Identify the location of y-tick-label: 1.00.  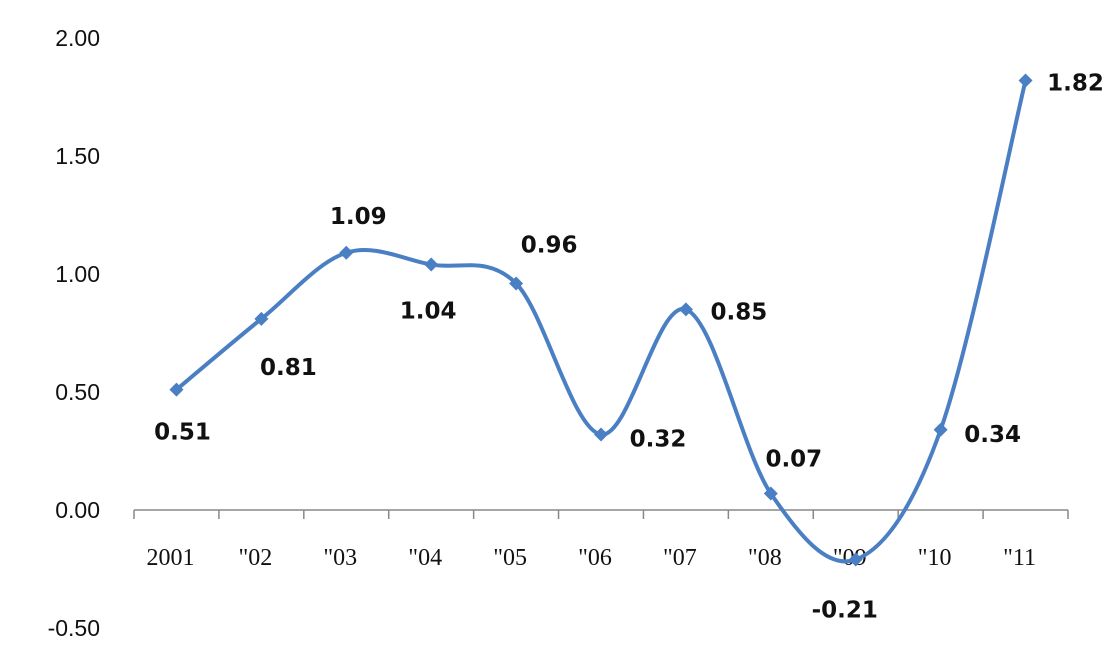
(77, 274).